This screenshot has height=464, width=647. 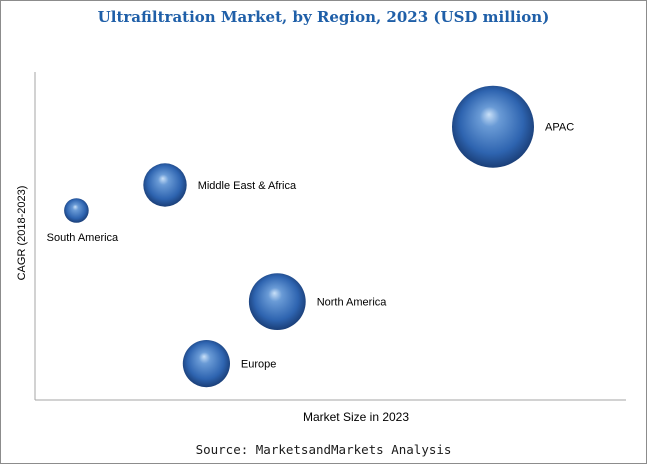 I want to click on y-axis-label: CAGR (2018-2023), so click(x=22, y=233).